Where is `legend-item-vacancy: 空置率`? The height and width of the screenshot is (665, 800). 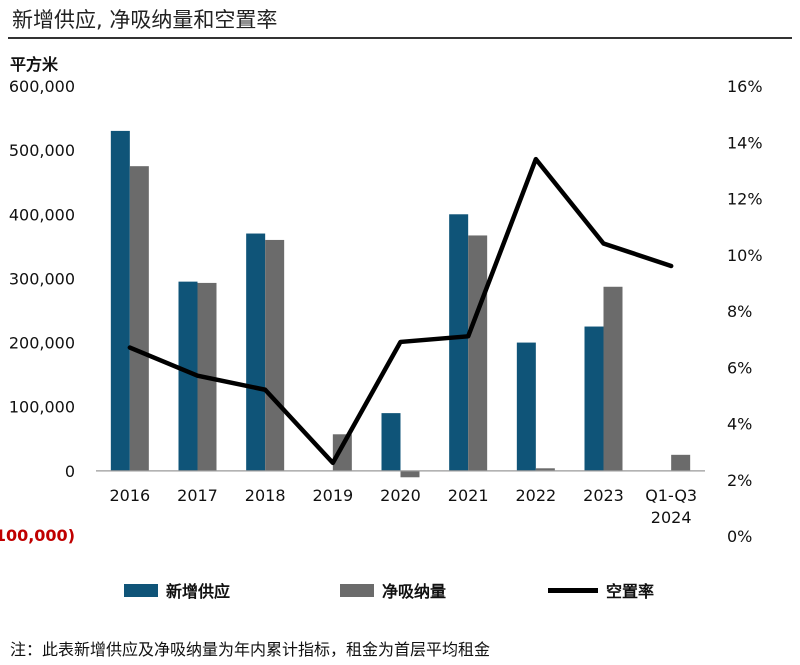
legend-item-vacancy: 空置率 is located at coordinates (601, 590).